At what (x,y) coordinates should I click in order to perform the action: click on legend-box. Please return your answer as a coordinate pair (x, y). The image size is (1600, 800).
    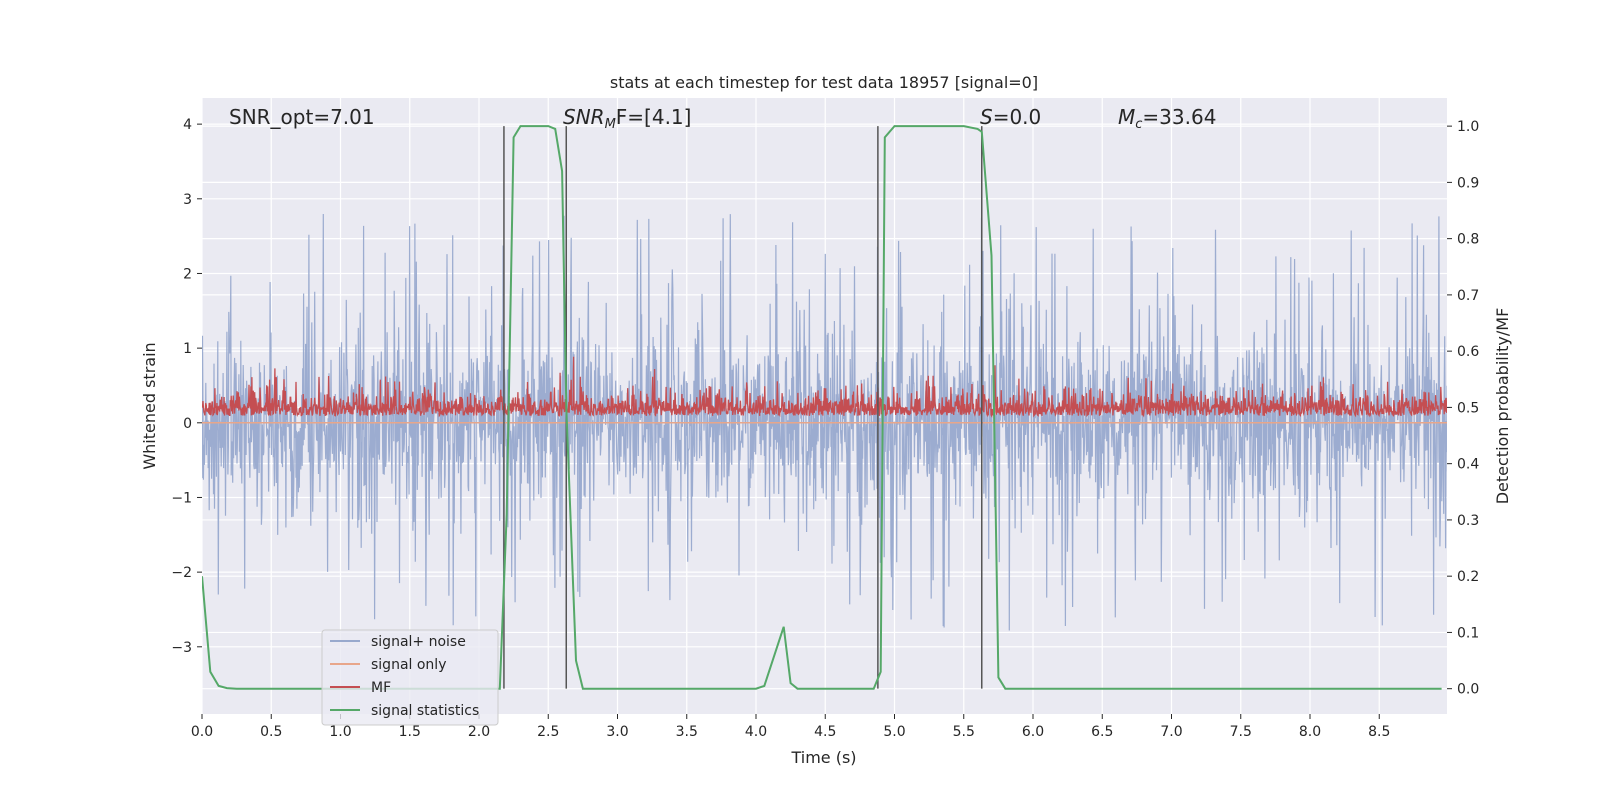
    Looking at the image, I should click on (410, 677).